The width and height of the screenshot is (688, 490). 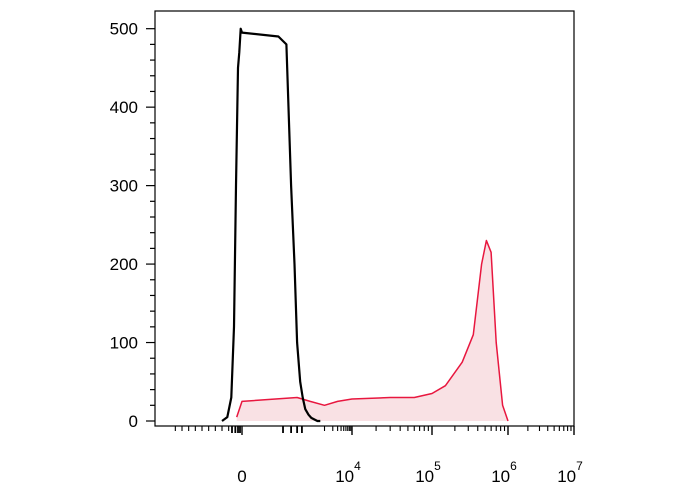 I want to click on y-tick-label: 400, so click(x=124, y=107).